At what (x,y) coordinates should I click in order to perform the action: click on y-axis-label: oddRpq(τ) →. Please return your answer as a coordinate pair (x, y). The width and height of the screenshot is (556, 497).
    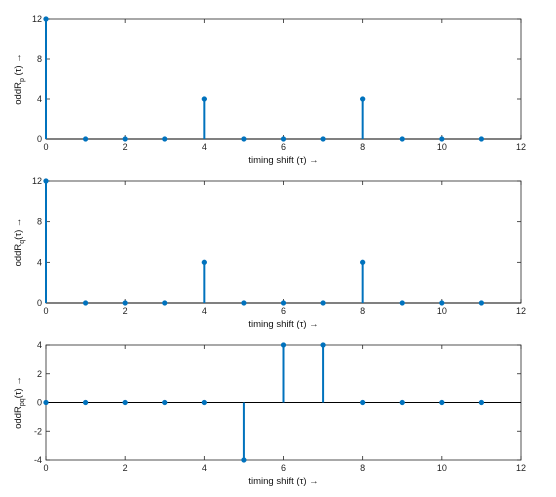
    Looking at the image, I should click on (19, 402).